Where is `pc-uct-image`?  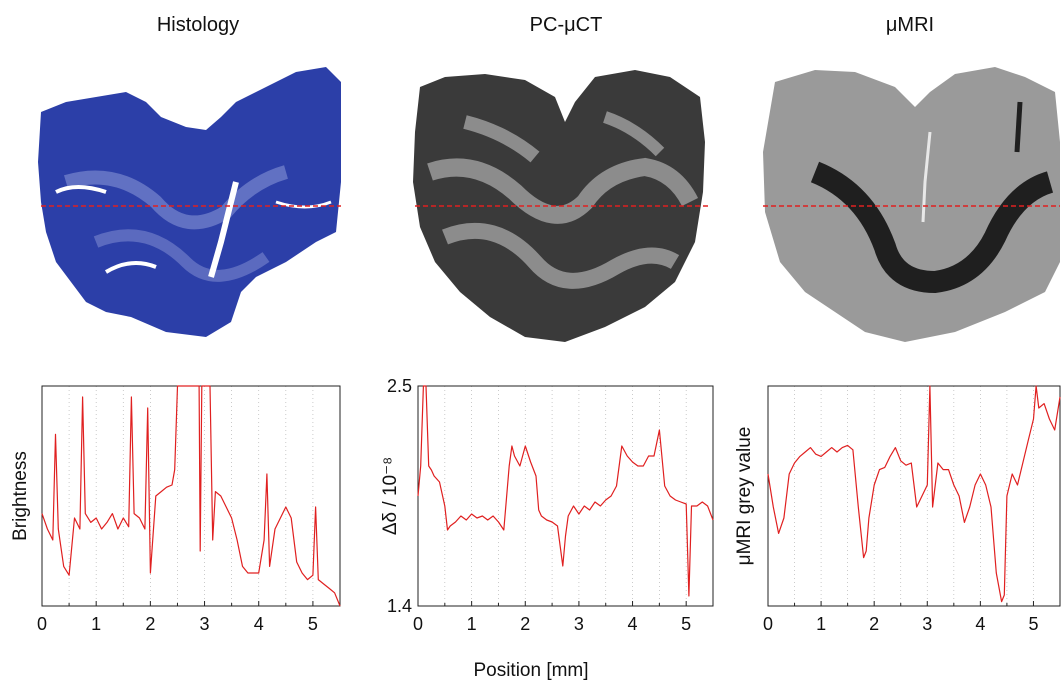
pc-uct-image is located at coordinates (561, 206).